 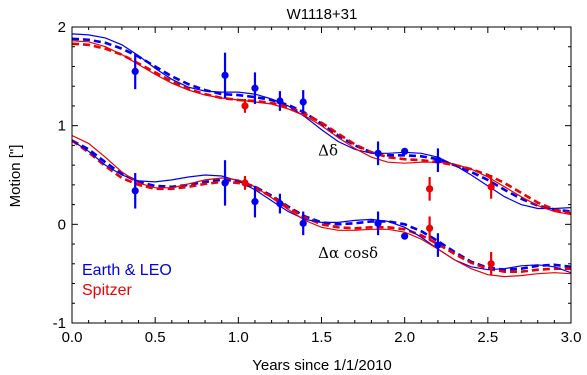 I want to click on x-tick-label: 3.0, so click(x=571, y=337).